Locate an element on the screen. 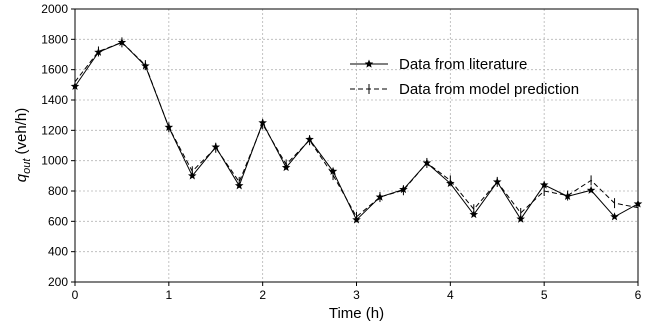  x-tick-label: 0 is located at coordinates (75, 295).